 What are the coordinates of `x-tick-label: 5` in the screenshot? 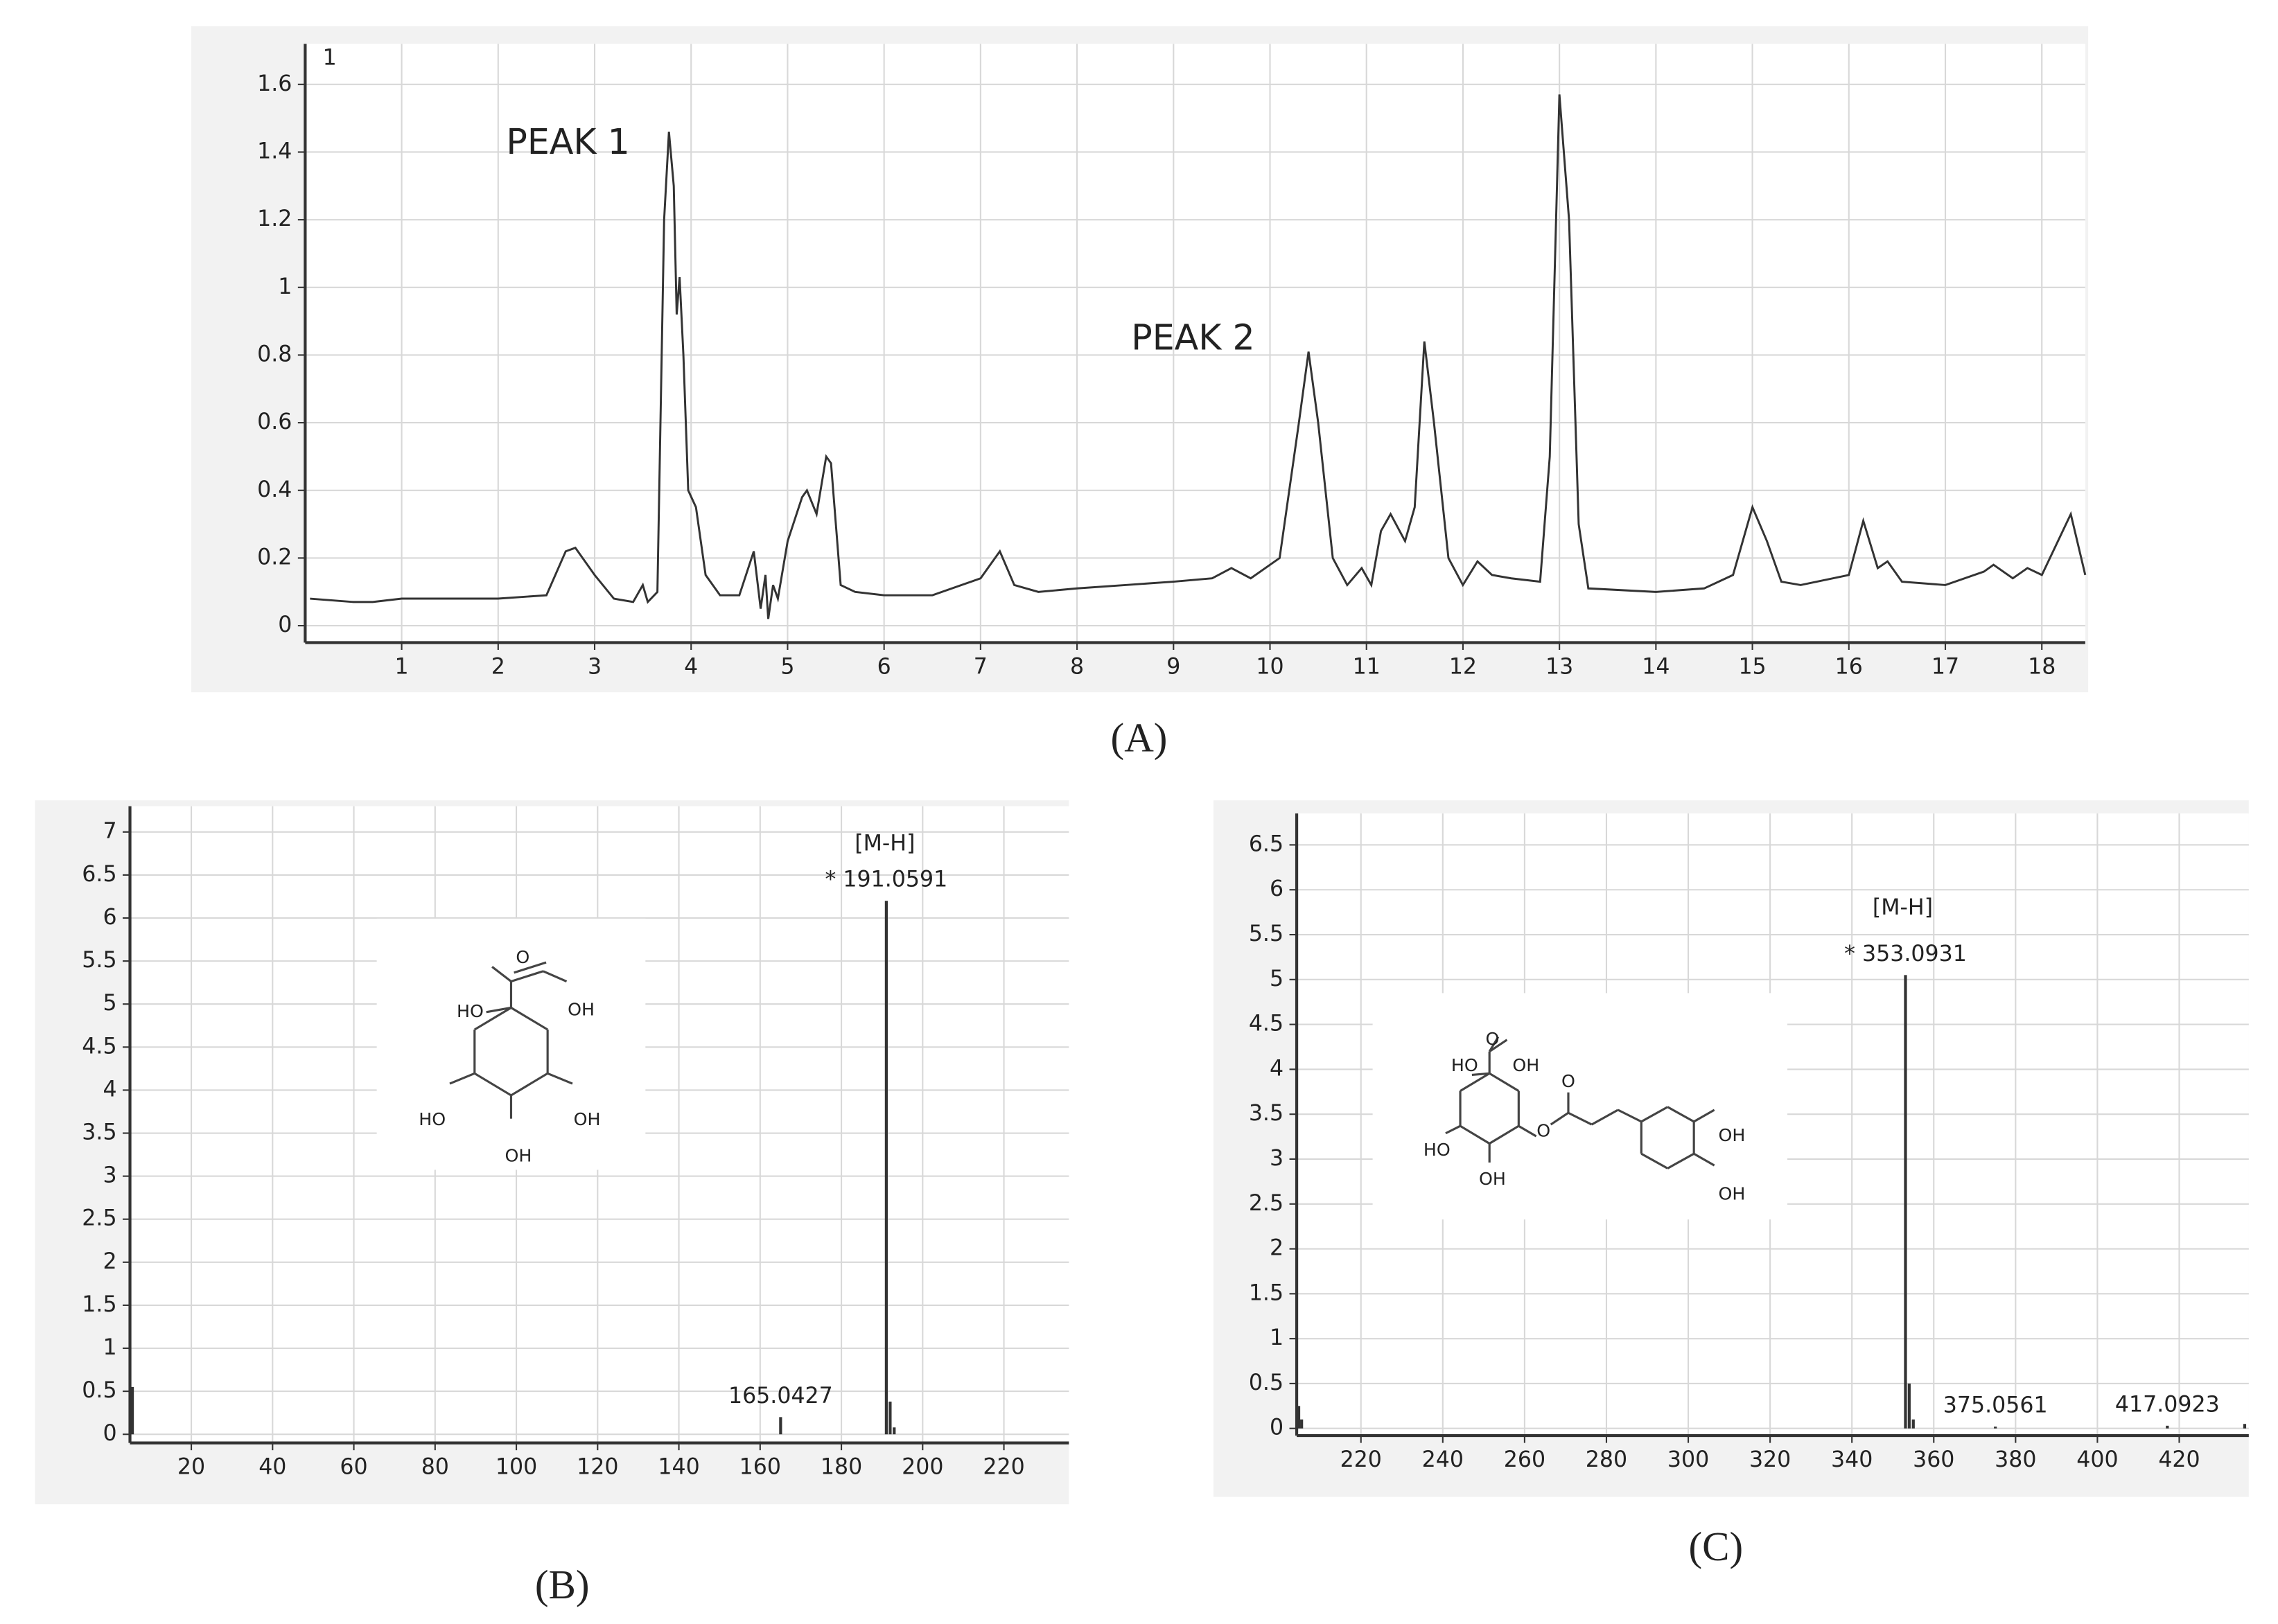 It's located at (787, 666).